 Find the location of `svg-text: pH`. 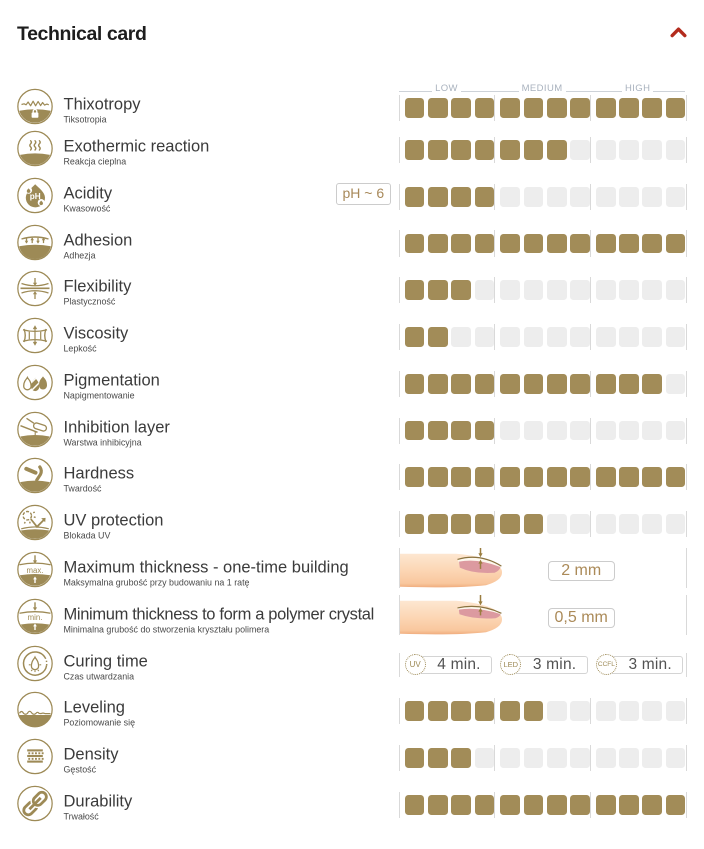

svg-text: pH is located at coordinates (35, 196).